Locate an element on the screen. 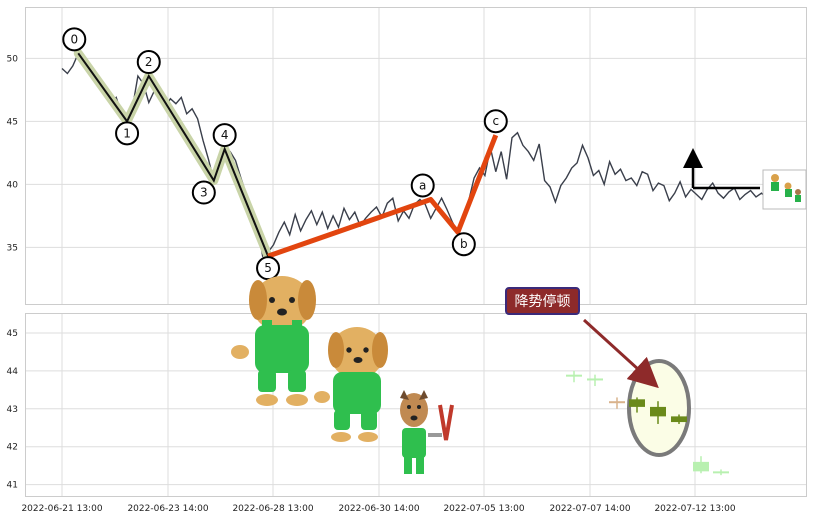 The width and height of the screenshot is (813, 520). y-tick-label: 40 is located at coordinates (13, 185).